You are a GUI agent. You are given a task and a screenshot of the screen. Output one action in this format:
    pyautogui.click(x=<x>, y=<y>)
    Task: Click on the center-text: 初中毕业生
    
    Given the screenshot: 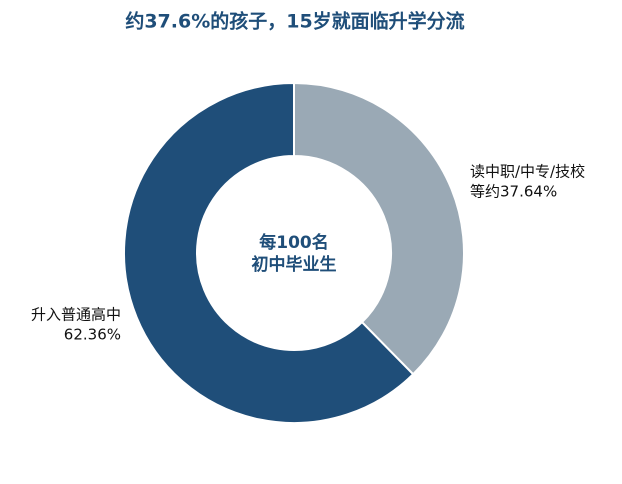 What is the action you would take?
    pyautogui.click(x=294, y=264)
    